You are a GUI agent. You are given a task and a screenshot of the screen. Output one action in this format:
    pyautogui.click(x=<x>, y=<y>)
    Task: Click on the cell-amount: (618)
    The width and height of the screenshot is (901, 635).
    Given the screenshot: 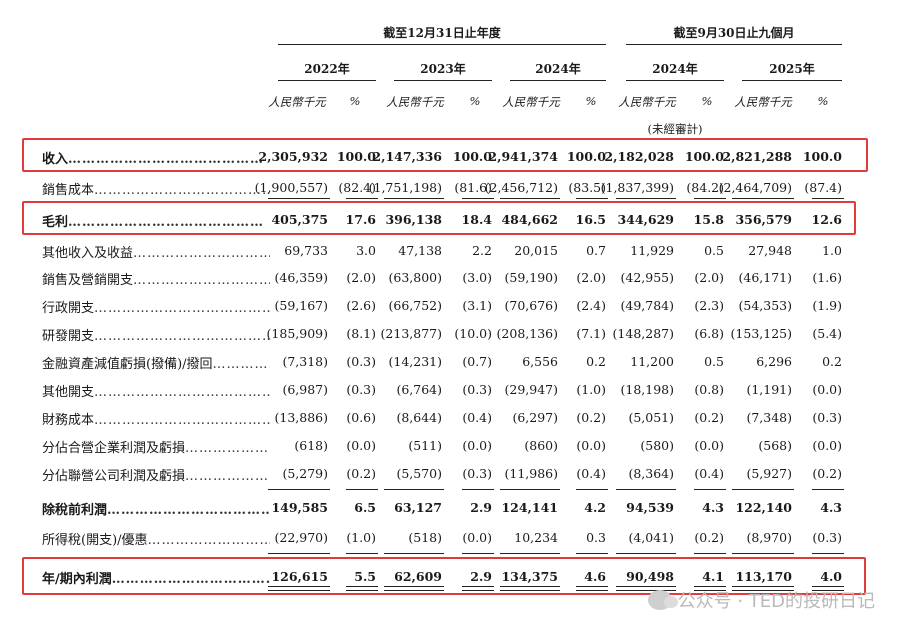 What is the action you would take?
    pyautogui.click(x=311, y=445)
    